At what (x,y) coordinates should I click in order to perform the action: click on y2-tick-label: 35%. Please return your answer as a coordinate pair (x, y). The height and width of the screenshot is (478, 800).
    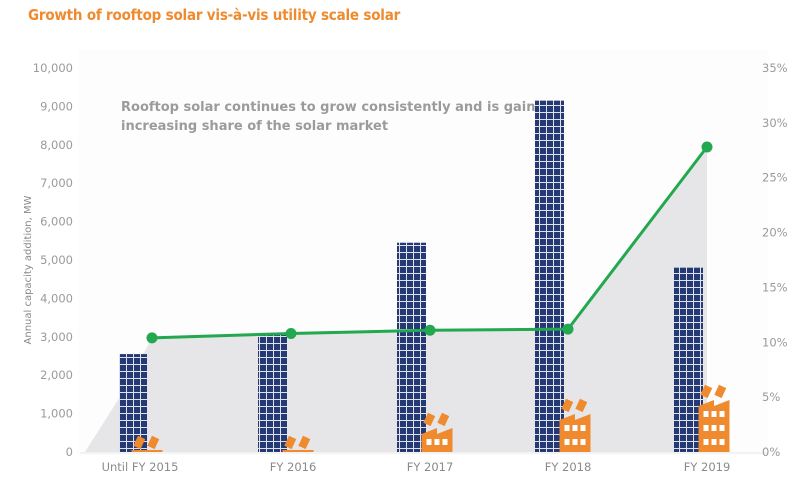
    Looking at the image, I should click on (775, 68).